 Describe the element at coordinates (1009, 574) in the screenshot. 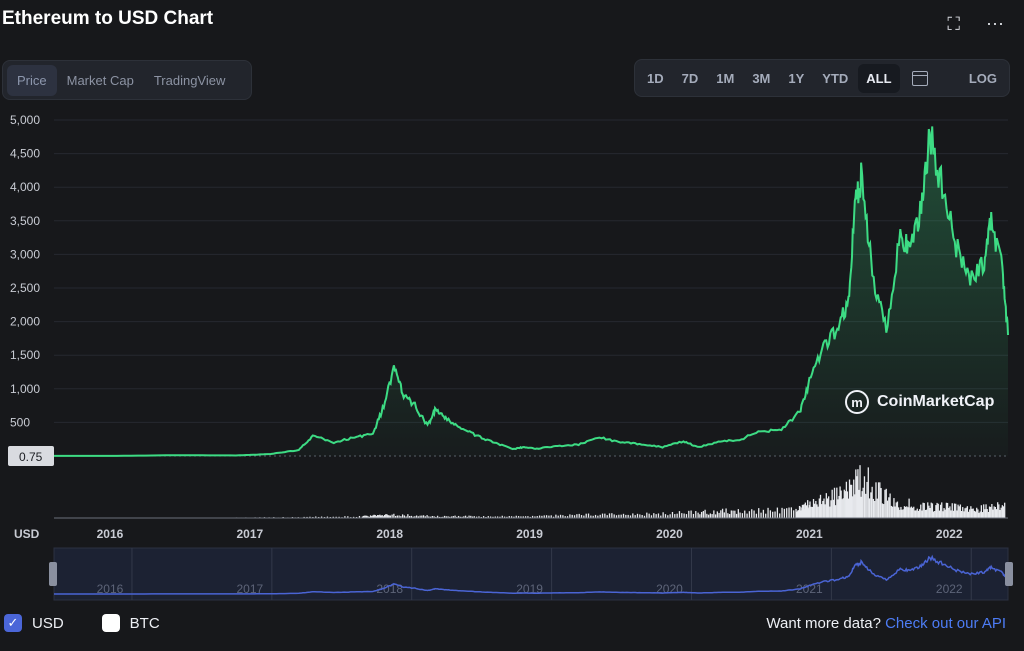

I see `navigator-right-handle` at that location.